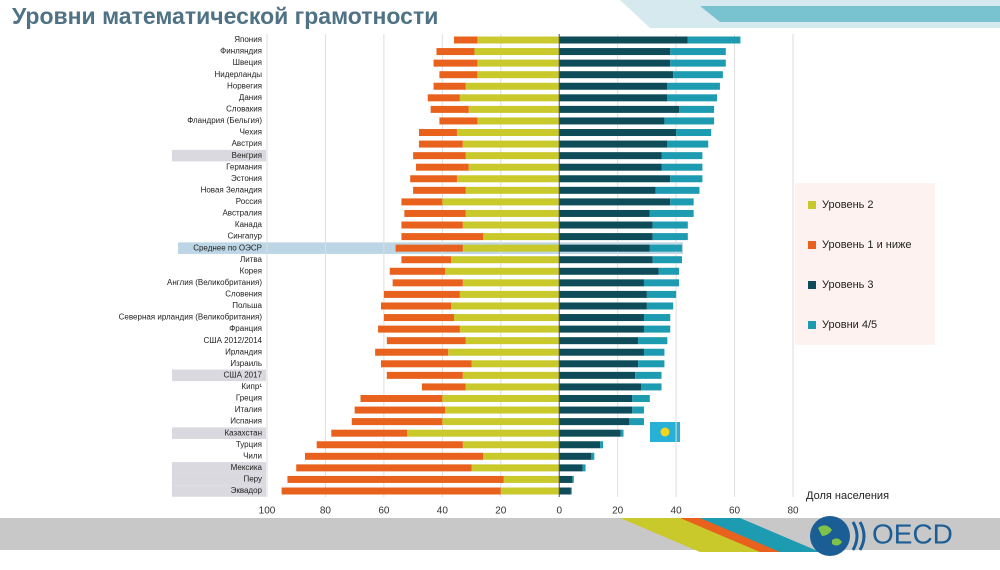  What do you see at coordinates (225, 16) in the screenshot?
I see `chart-title: Уровни математической грамотности` at bounding box center [225, 16].